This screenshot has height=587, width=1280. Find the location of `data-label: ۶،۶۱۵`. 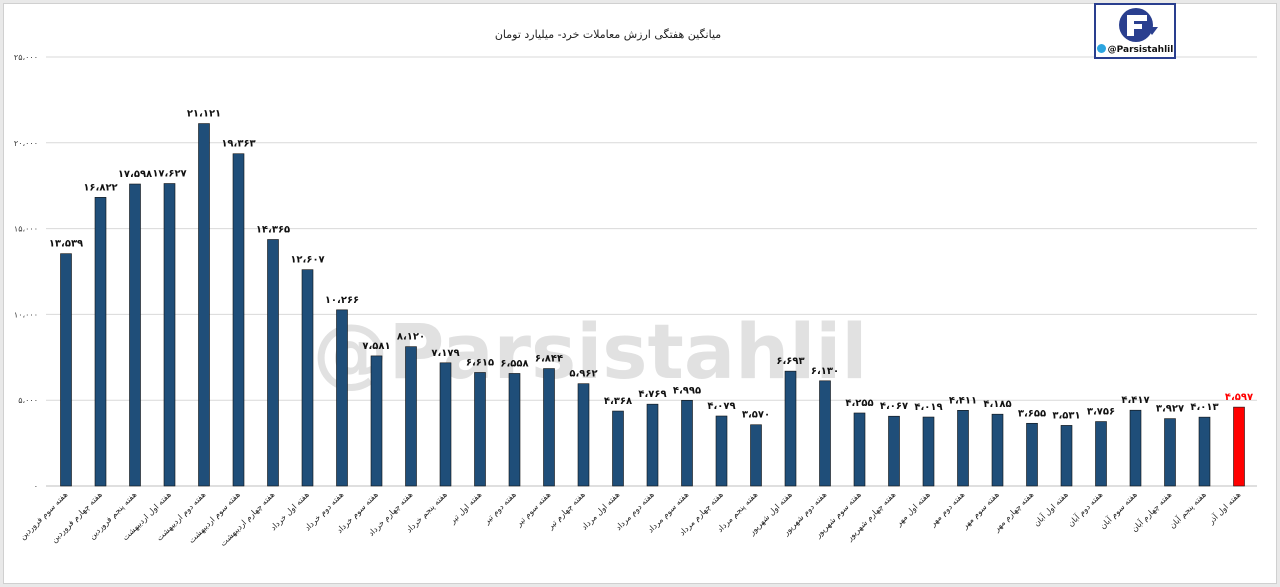

data-label: ۶،۶۱۵ is located at coordinates (480, 362).